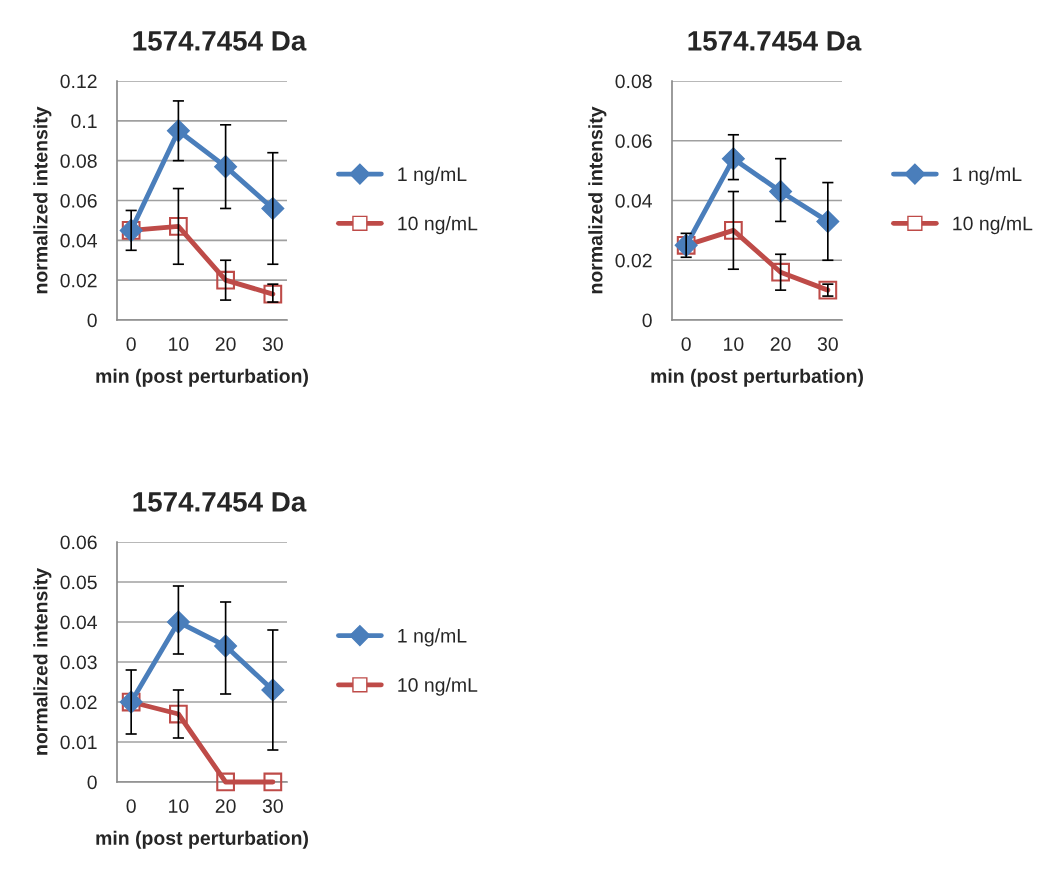 This screenshot has height=871, width=1060. I want to click on y-tick-label: 0.12, so click(78, 81).